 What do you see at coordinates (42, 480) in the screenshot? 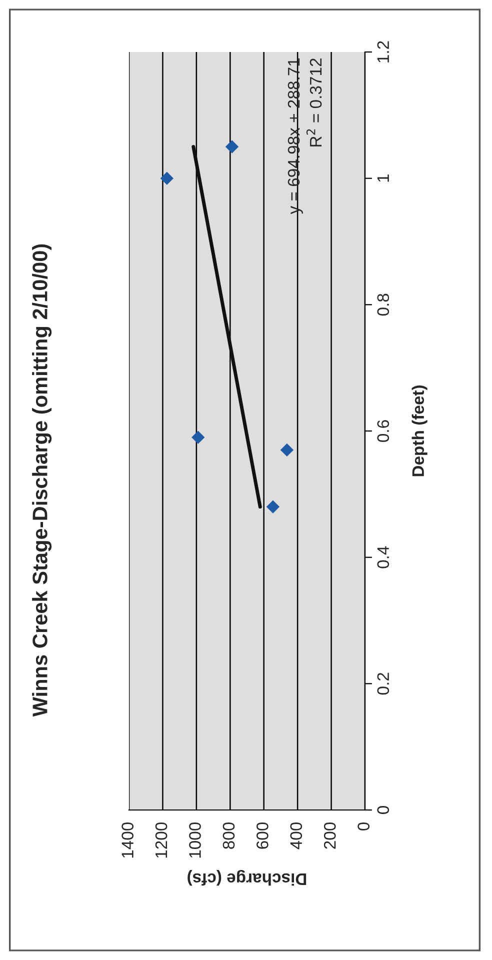
I see `text: Winns Creek Stage-Discharge (omitting 2/10/00)` at bounding box center [42, 480].